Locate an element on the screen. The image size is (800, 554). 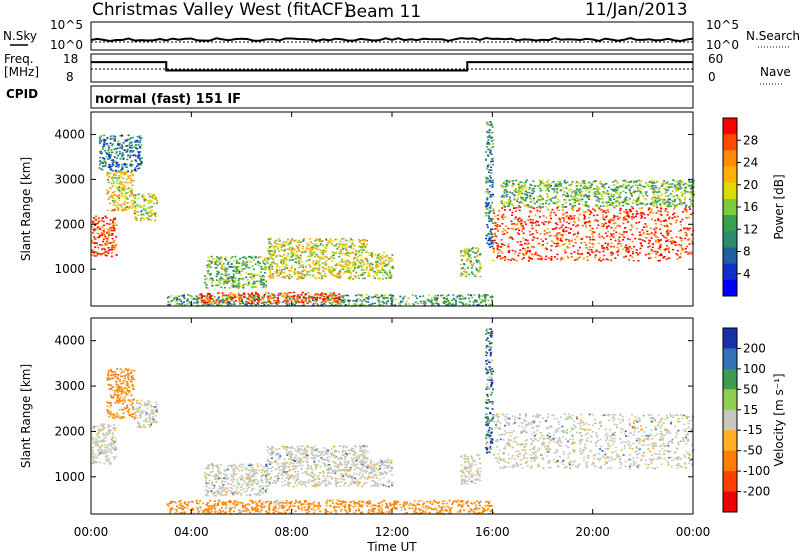
y-tick-label: 2000 is located at coordinates (69, 224).